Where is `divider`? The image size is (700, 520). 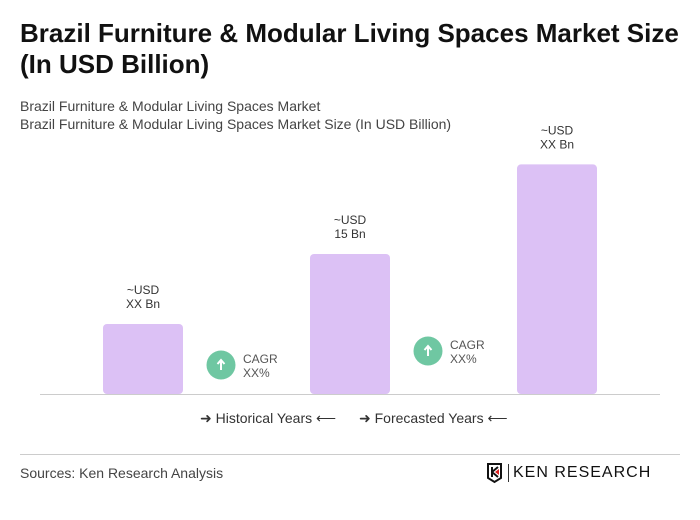 divider is located at coordinates (350, 454).